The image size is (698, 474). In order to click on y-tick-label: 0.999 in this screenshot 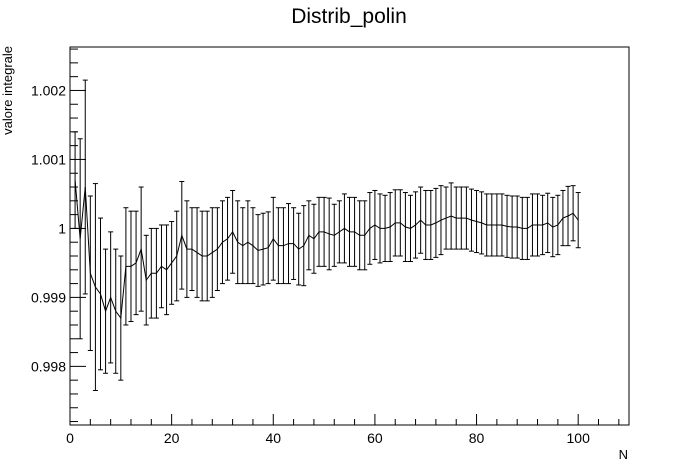, I will do `click(48, 297)`.